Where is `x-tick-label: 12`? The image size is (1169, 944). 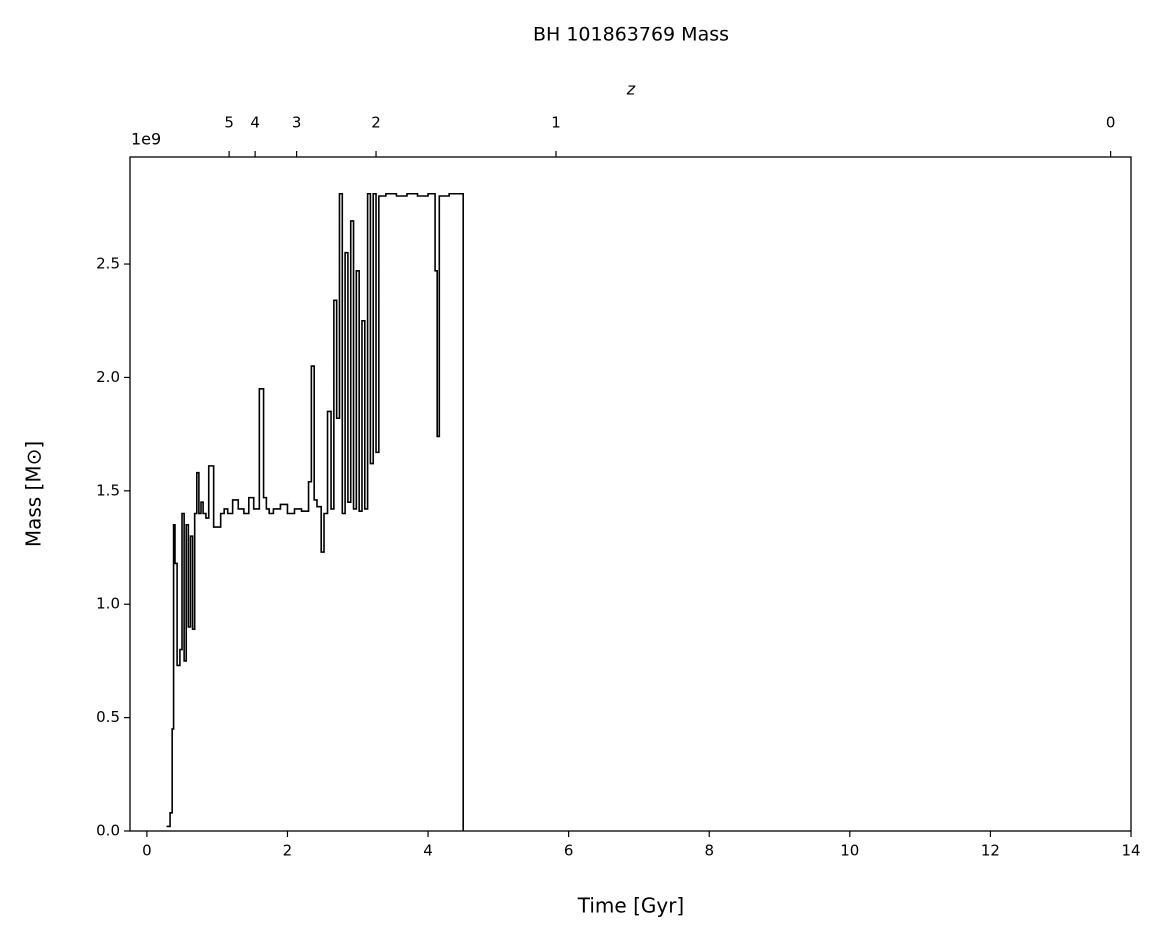
x-tick-label: 12 is located at coordinates (990, 851).